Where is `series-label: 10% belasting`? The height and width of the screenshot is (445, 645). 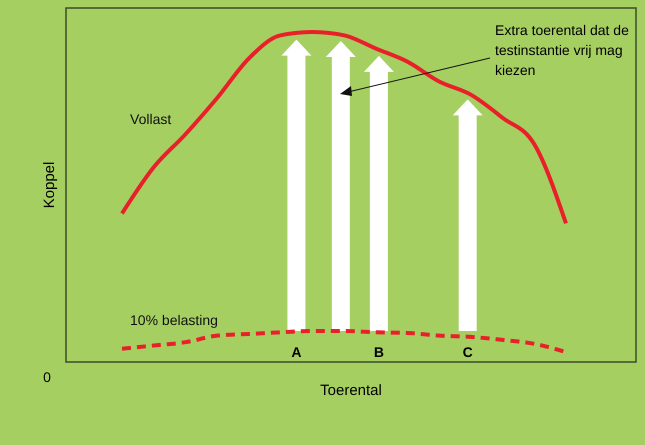 series-label: 10% belasting is located at coordinates (174, 320).